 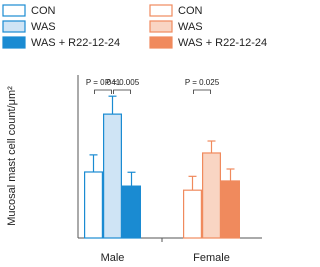 I want to click on significance-label: P = 0.025, so click(x=202, y=82).